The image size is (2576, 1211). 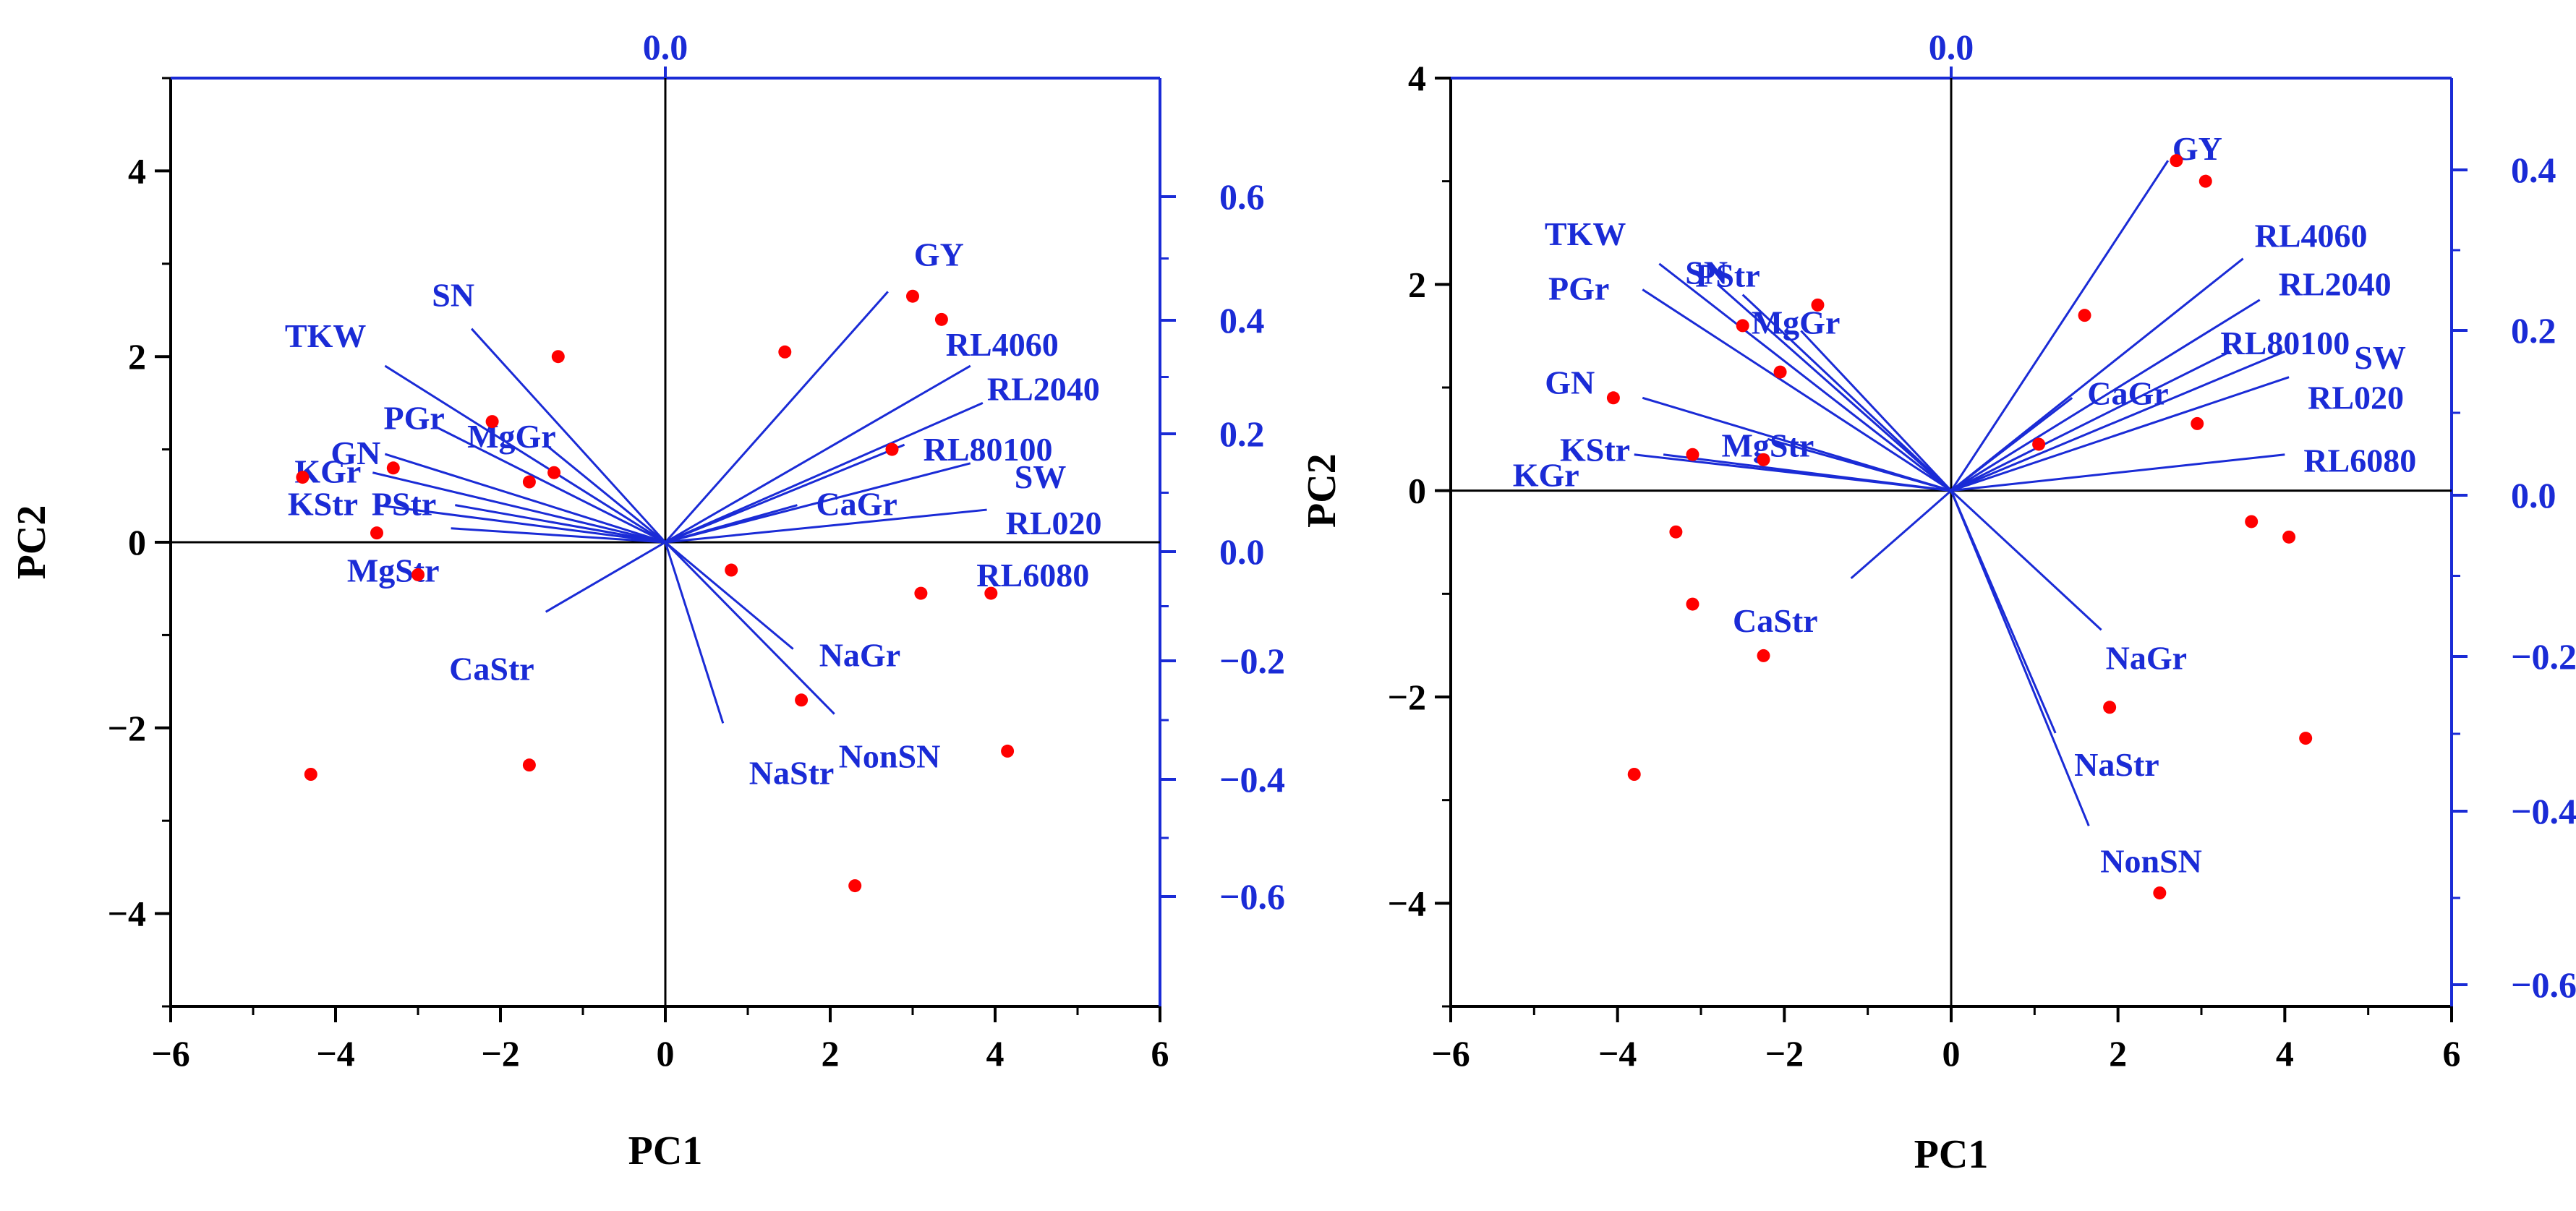 I want to click on right-tick-label: 0.2, so click(x=1242, y=434).